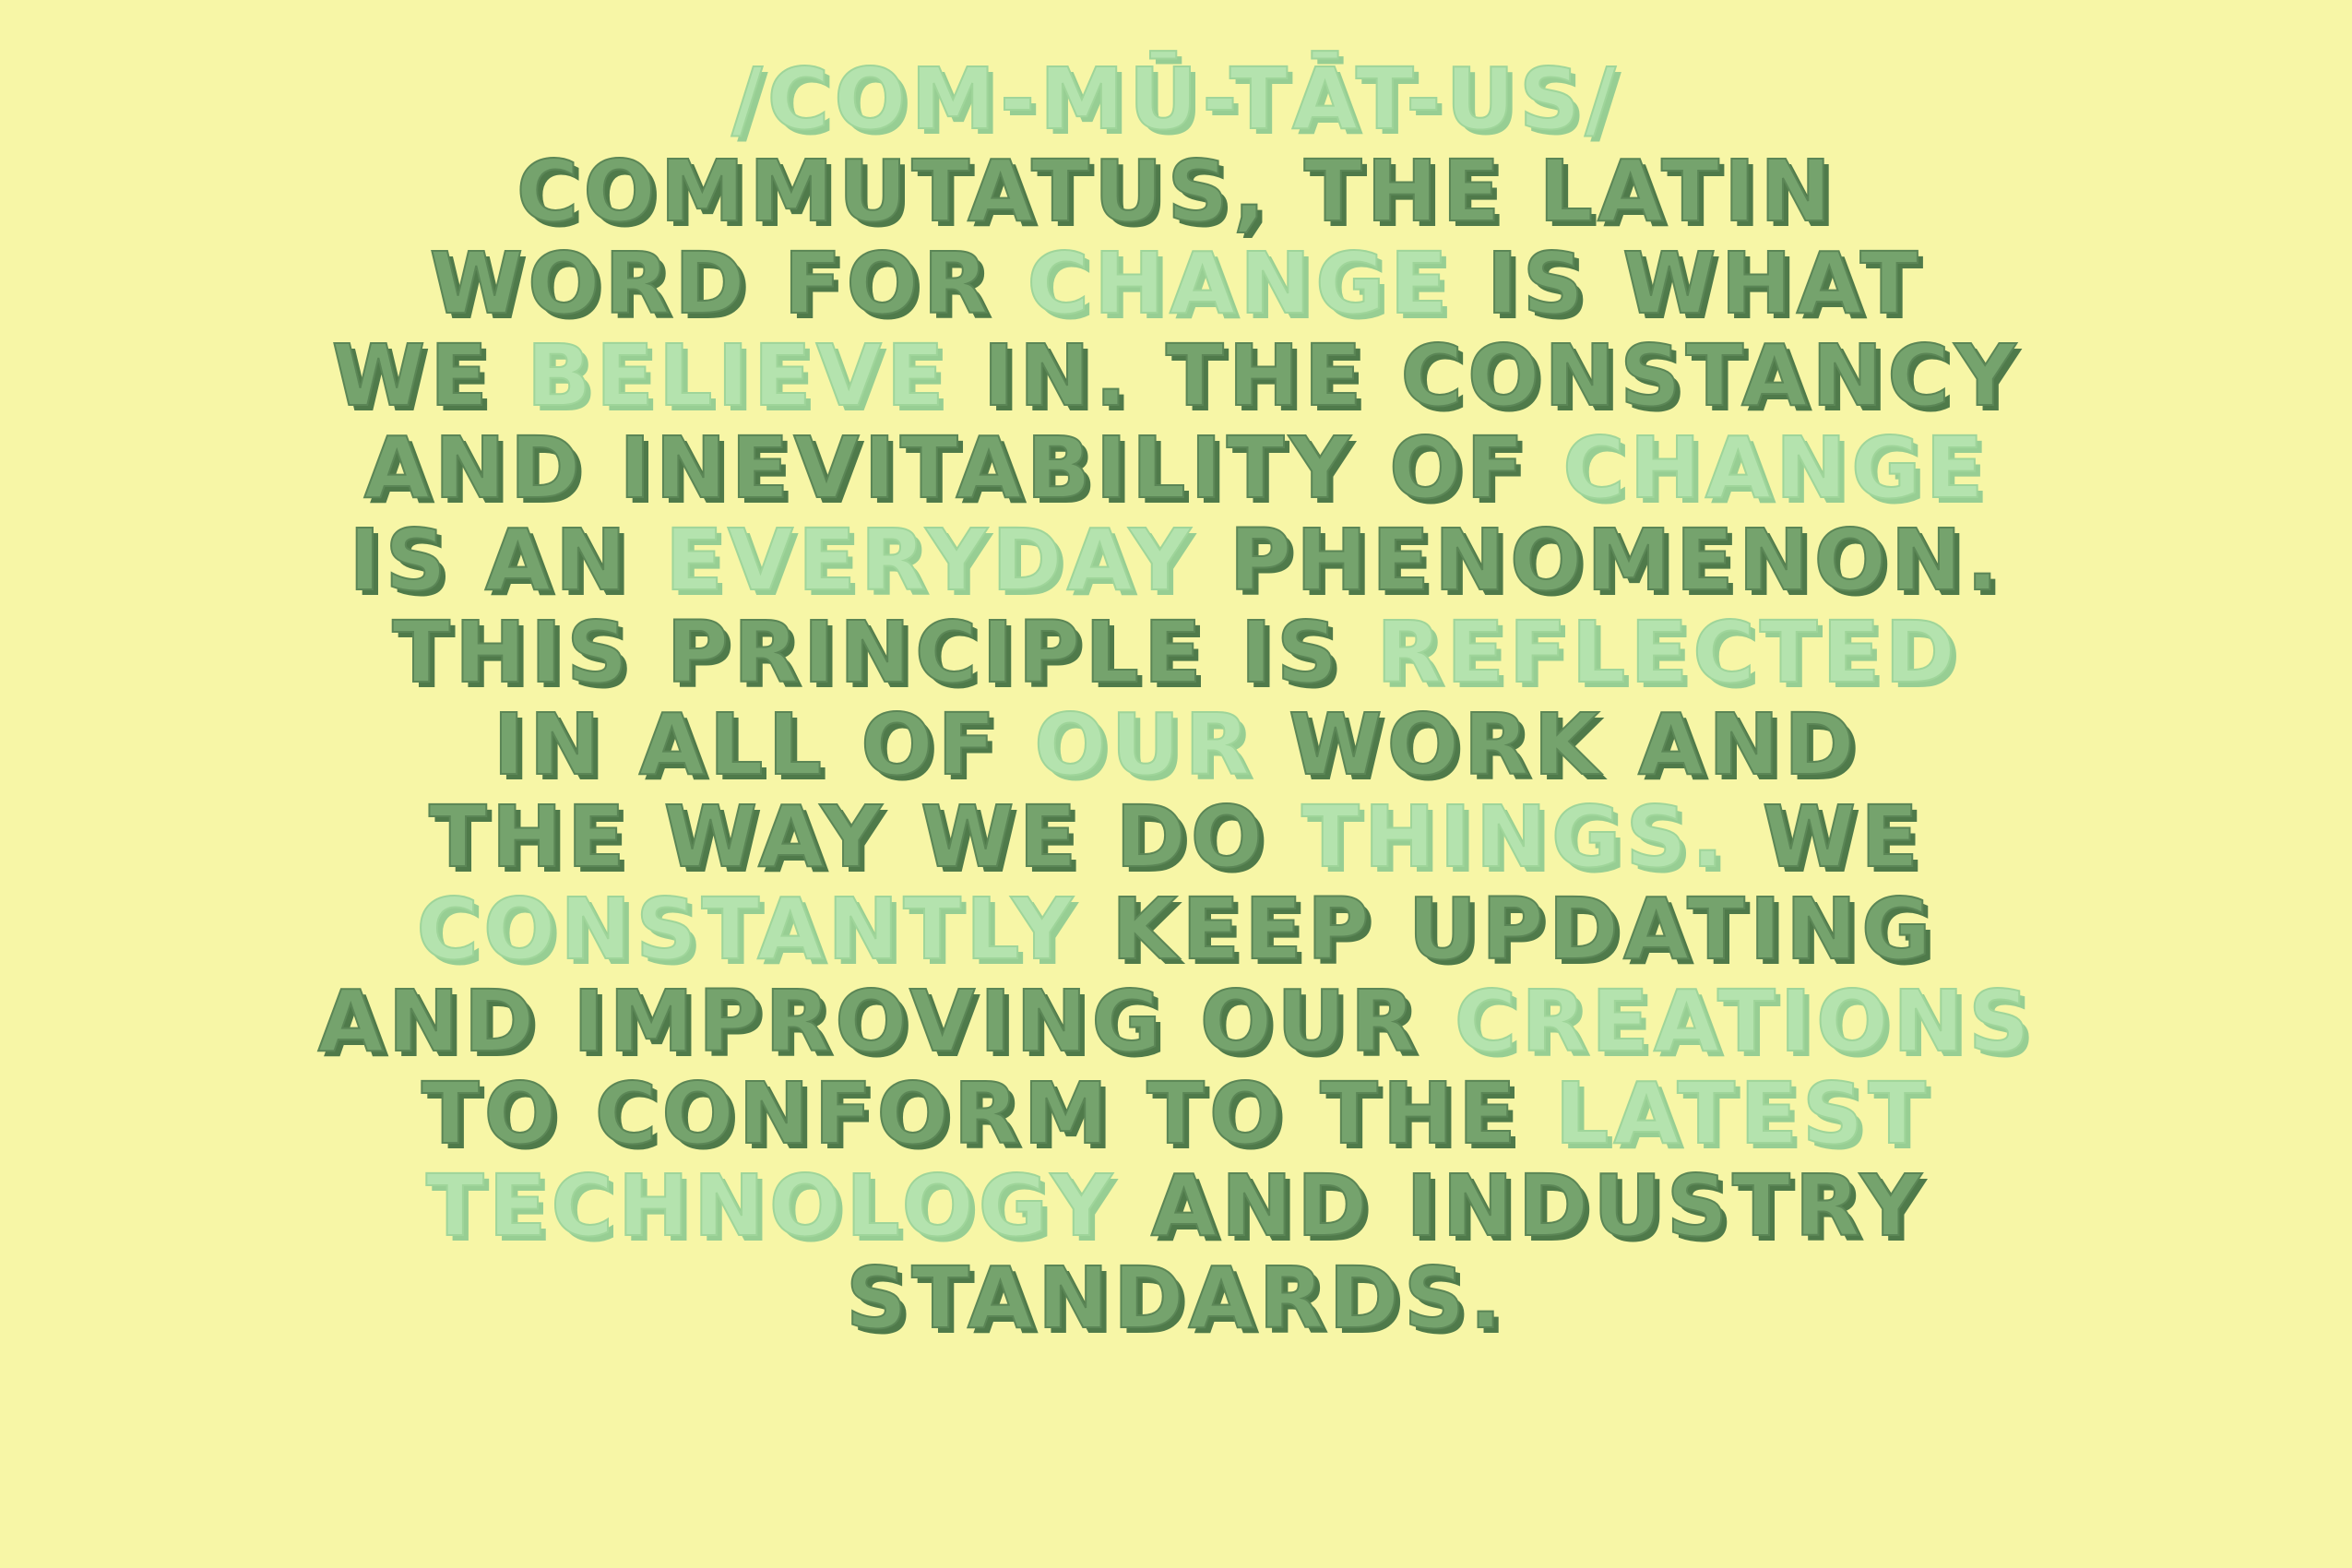 The width and height of the screenshot is (2352, 1568). I want to click on text-line: WE BELIEVE IN. THE CONSTANCY, so click(1176, 376).